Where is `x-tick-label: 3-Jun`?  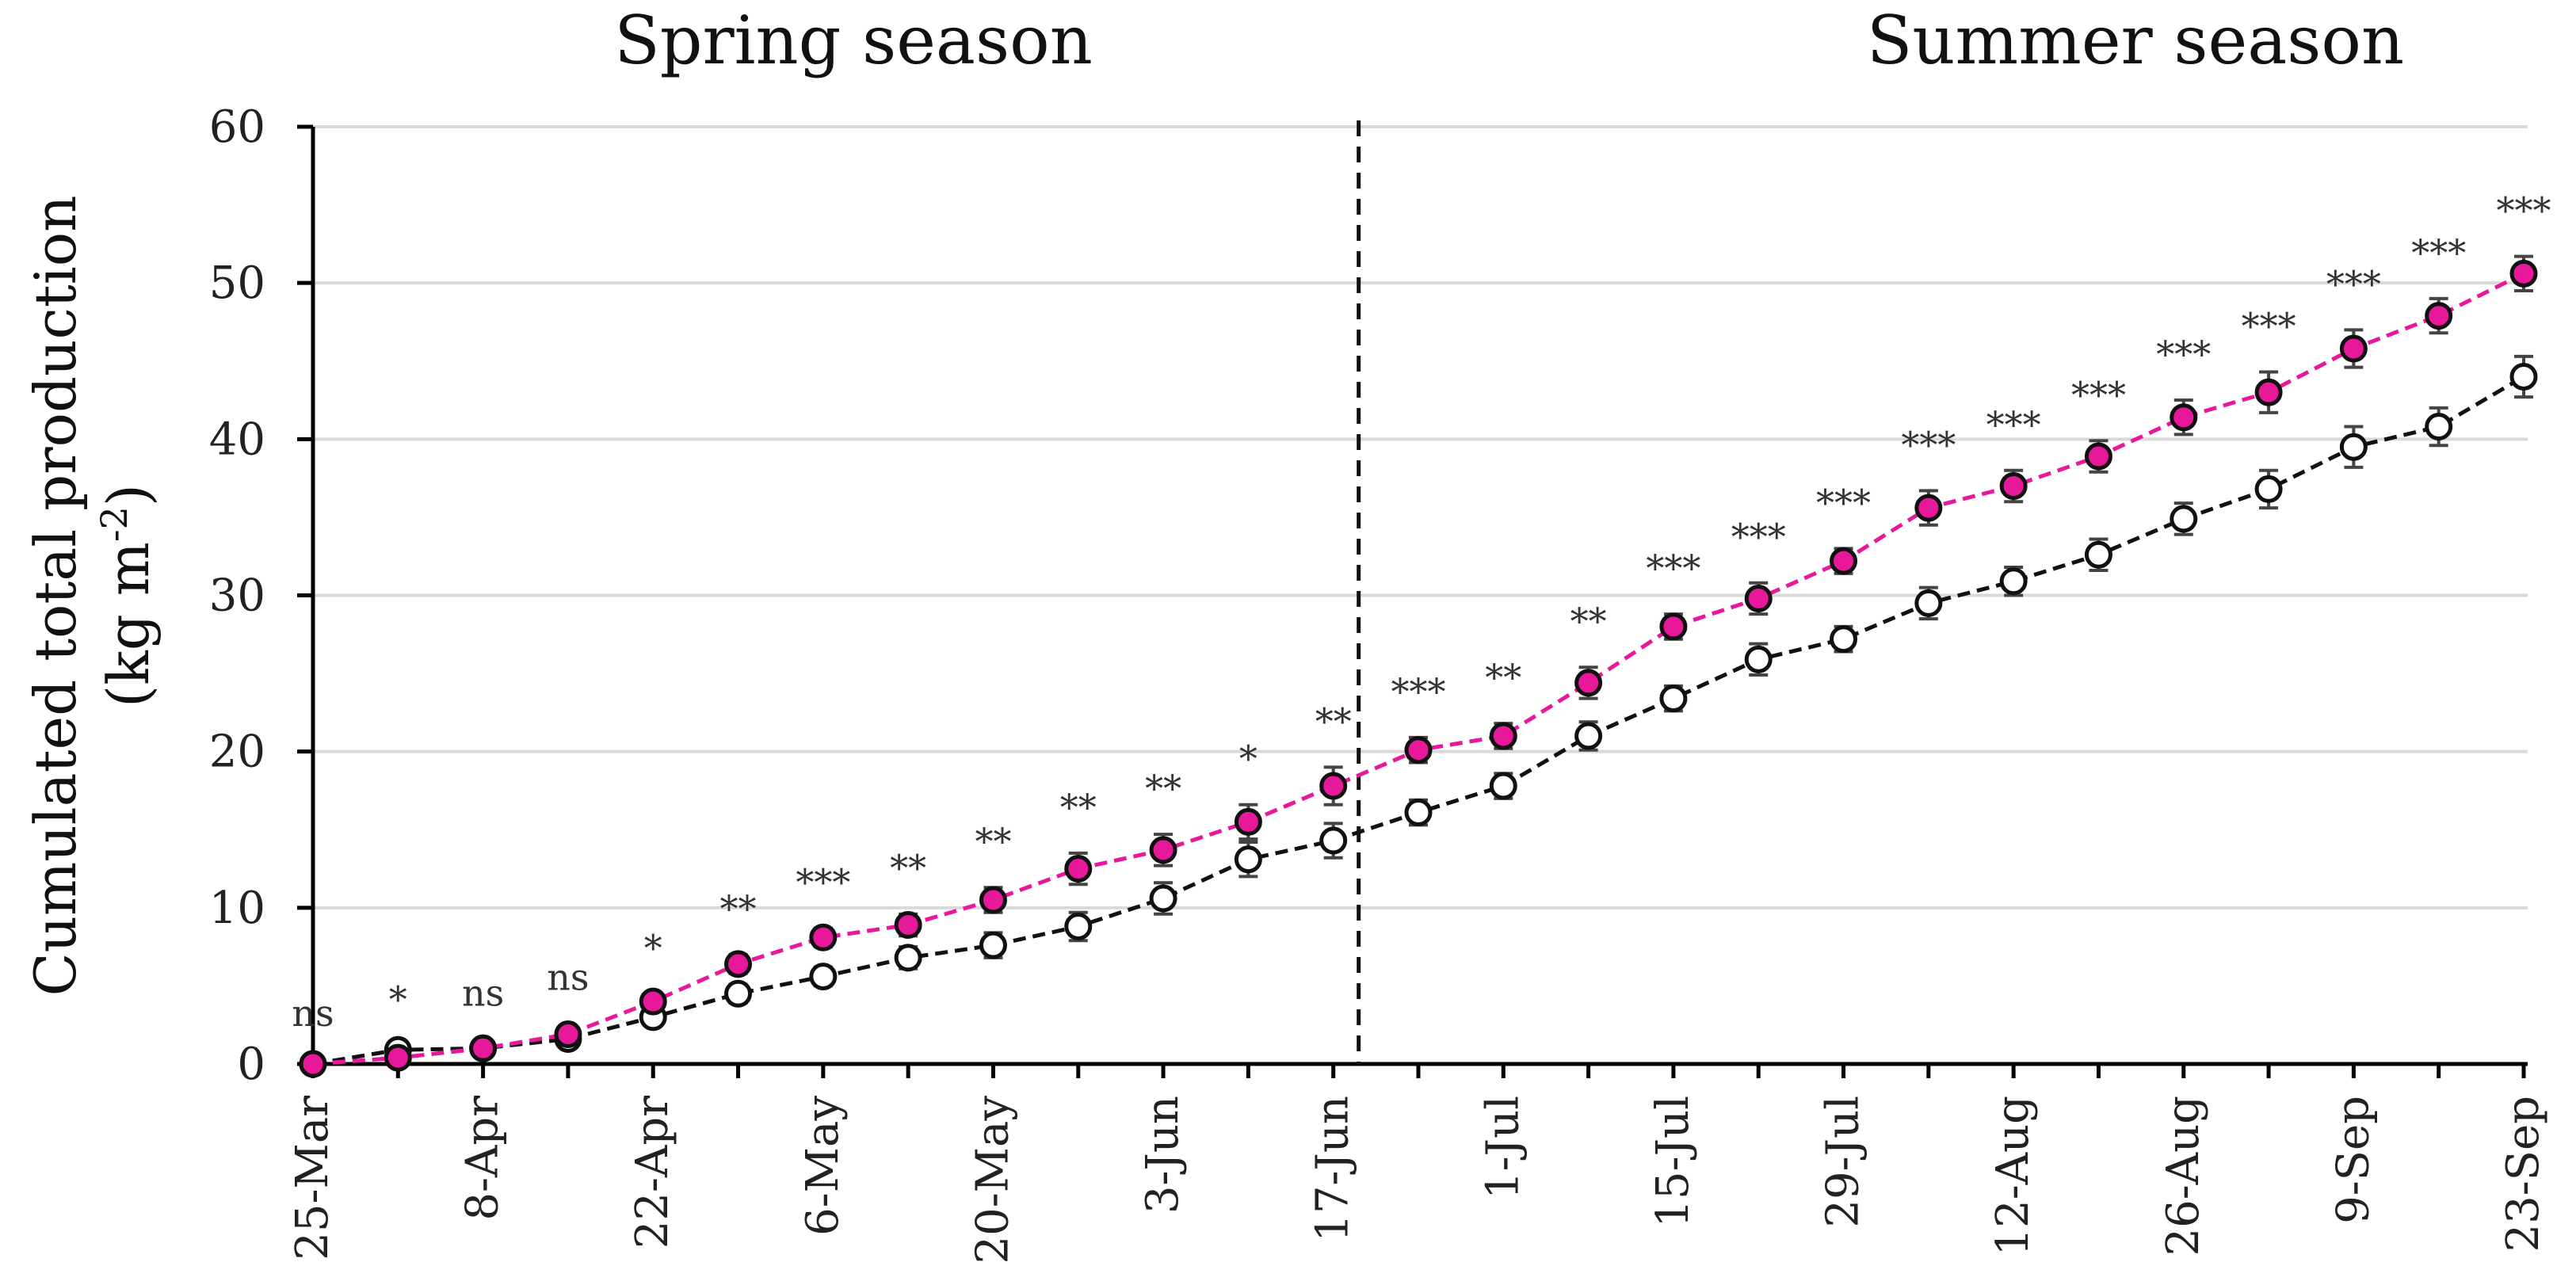 x-tick-label: 3-Jun is located at coordinates (1163, 1155).